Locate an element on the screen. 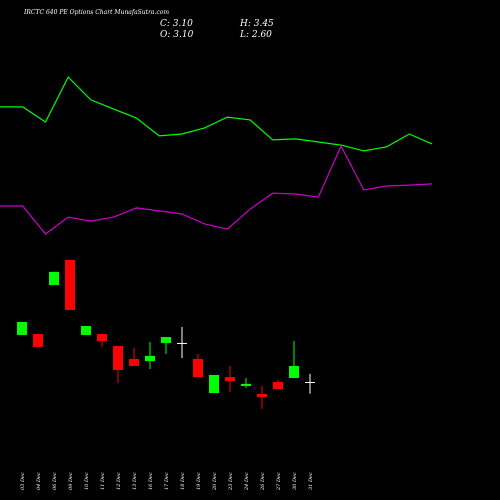 Image resolution: width=500 pixels, height=500 pixels. indicator-line is located at coordinates (216, 114).